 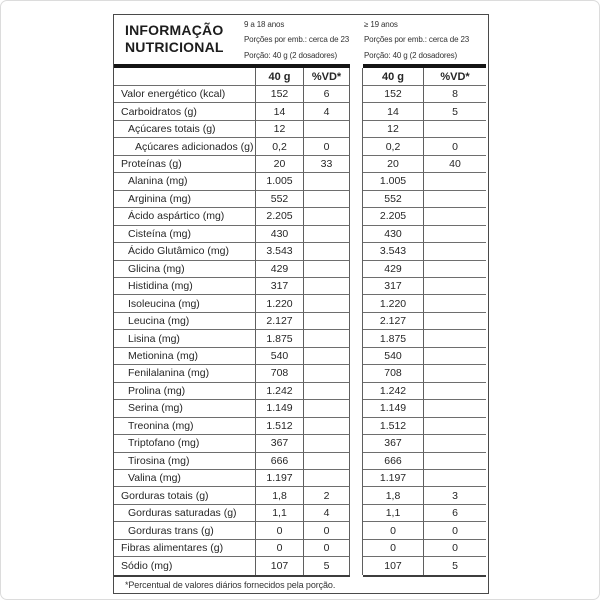 I want to click on table-row: Alanina (mg) 1.005 1.005, so click(x=301, y=182).